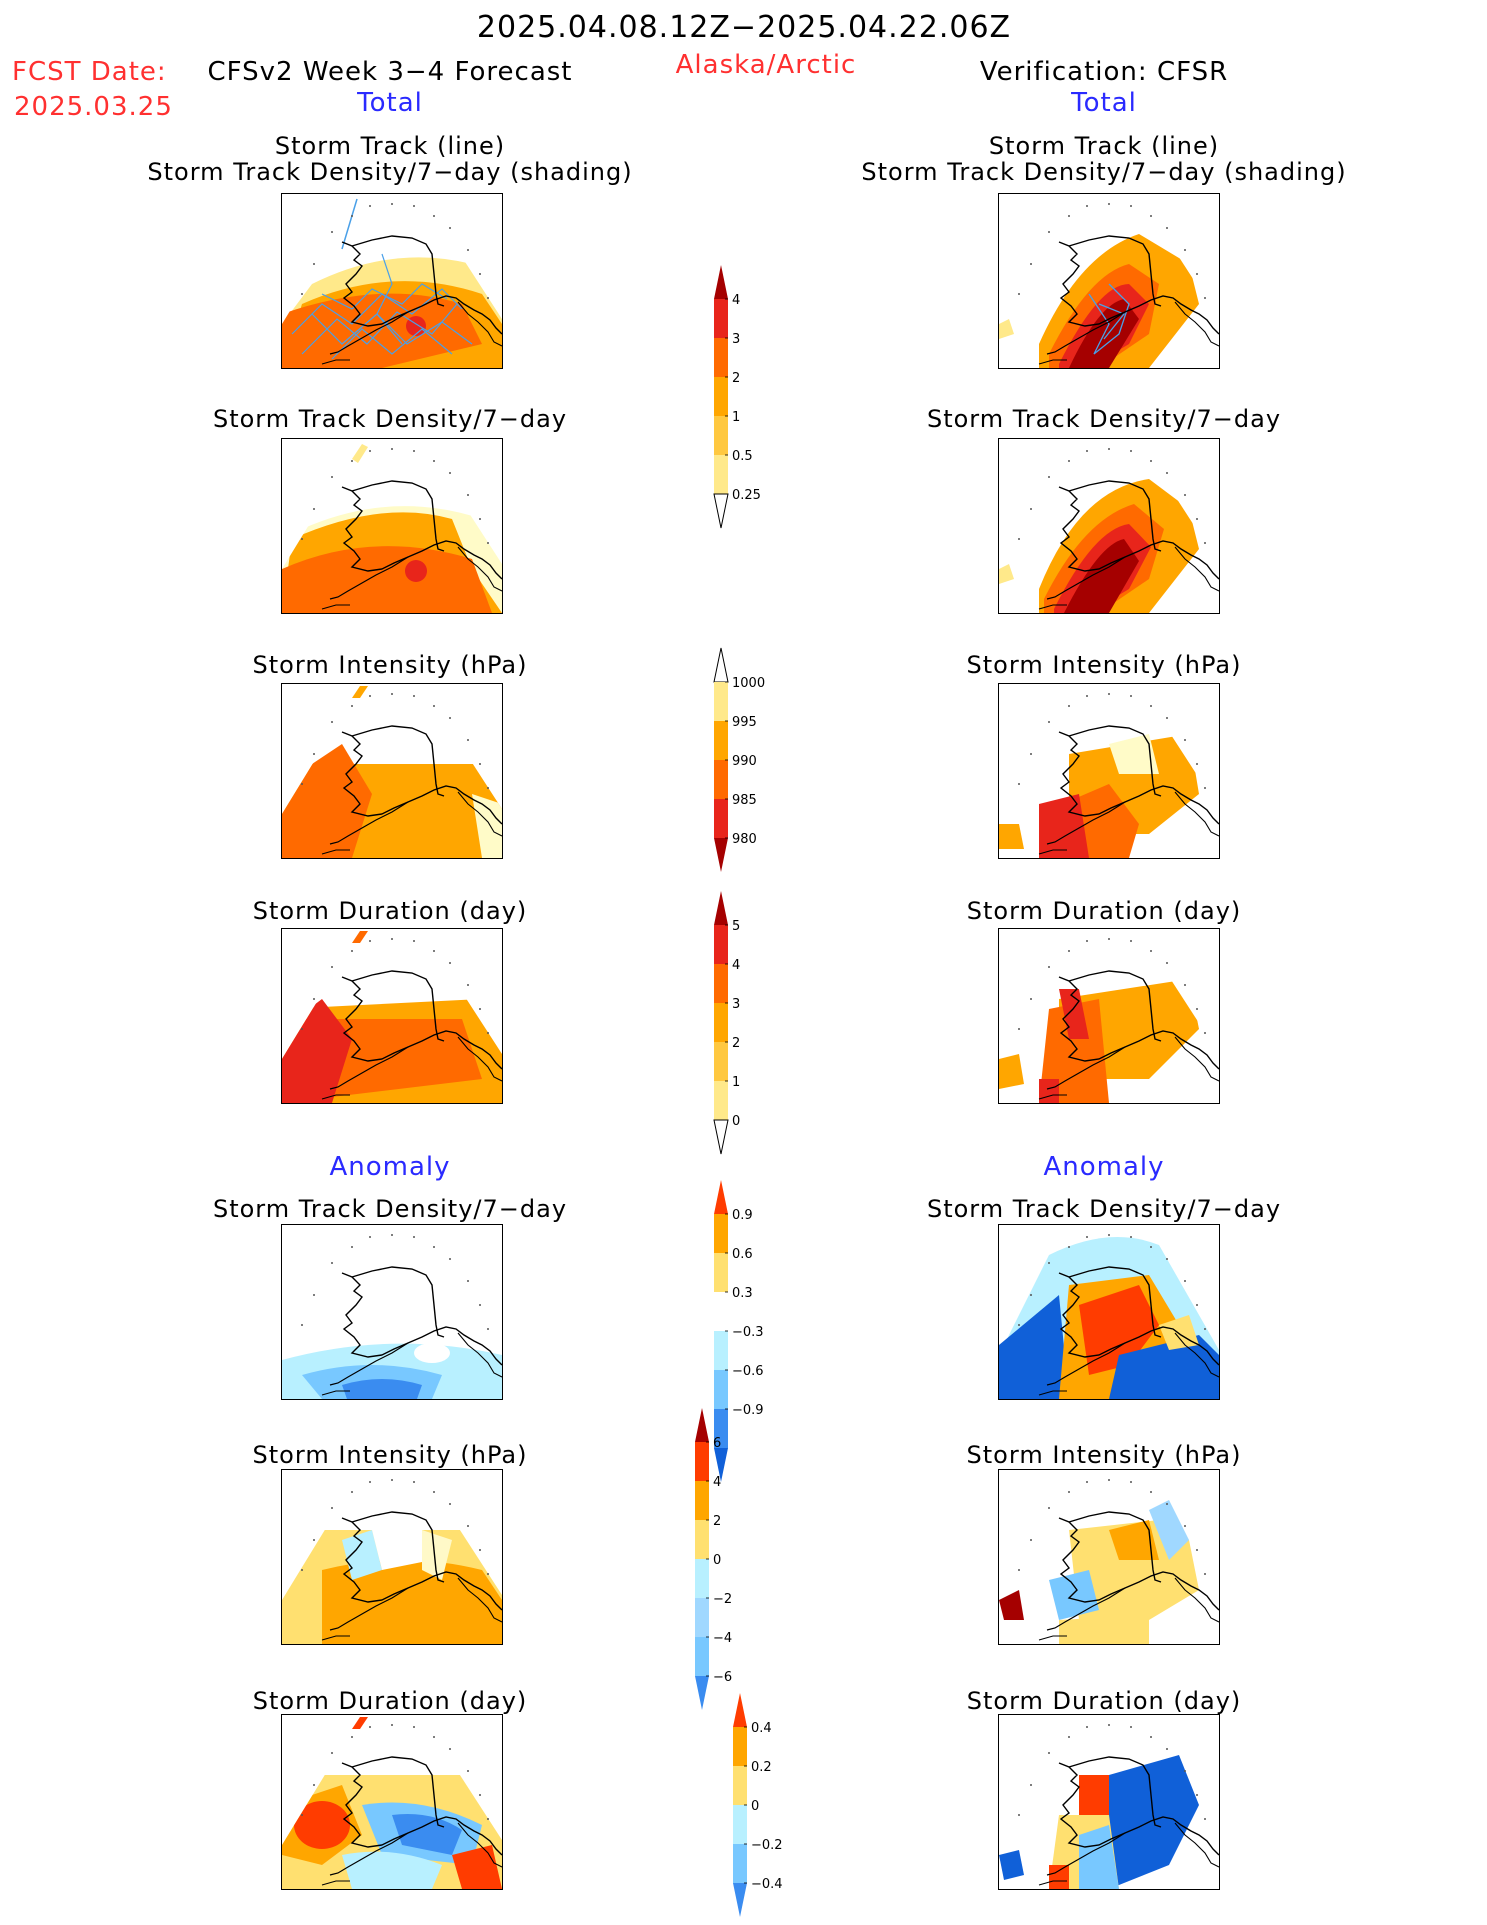 The height and width of the screenshot is (1925, 1487). I want to click on colorbar-label: 0.6, so click(742, 1254).